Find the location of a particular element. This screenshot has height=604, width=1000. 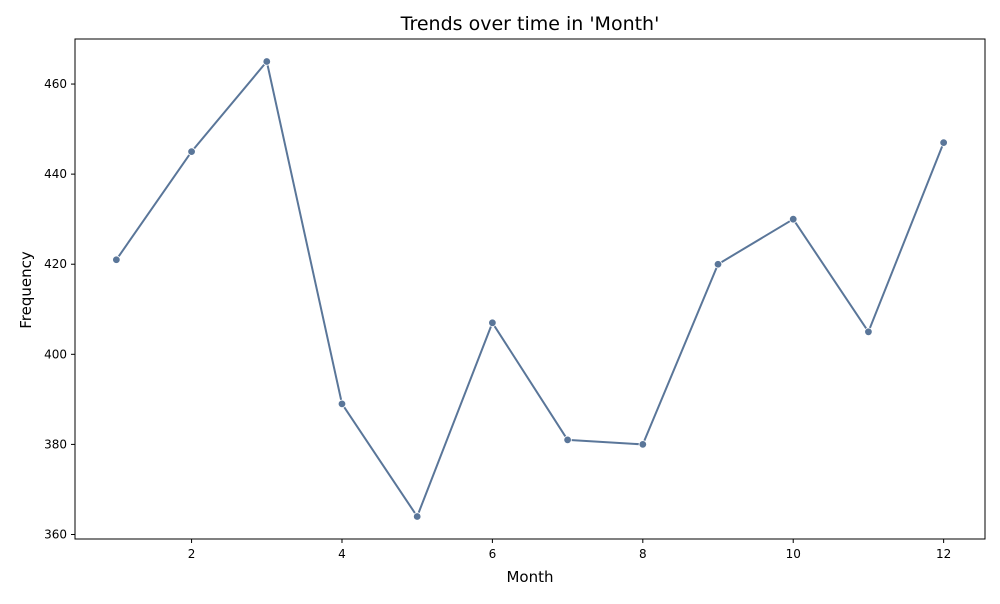

x-axis-label: Month is located at coordinates (529, 577).